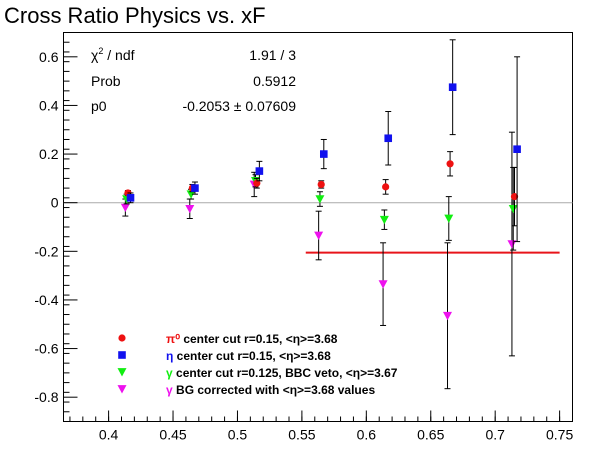  What do you see at coordinates (285, 373) in the screenshot?
I see `legend-text: center cut r=0.125, BBC veto, <η>=3.67` at bounding box center [285, 373].